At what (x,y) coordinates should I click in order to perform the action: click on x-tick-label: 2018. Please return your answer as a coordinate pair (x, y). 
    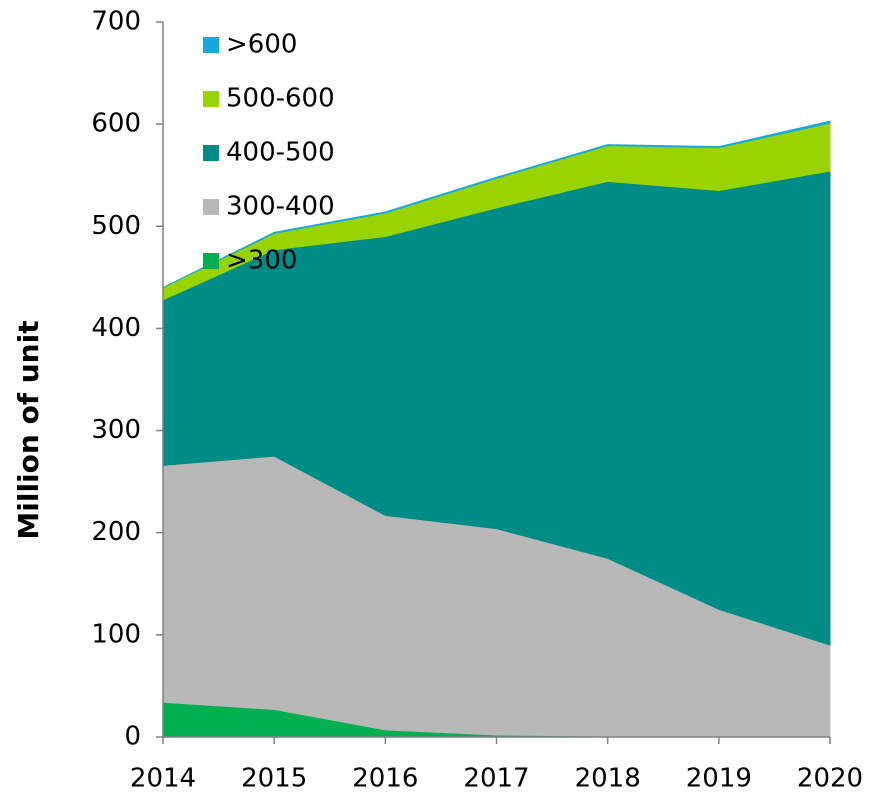
    Looking at the image, I should click on (608, 779).